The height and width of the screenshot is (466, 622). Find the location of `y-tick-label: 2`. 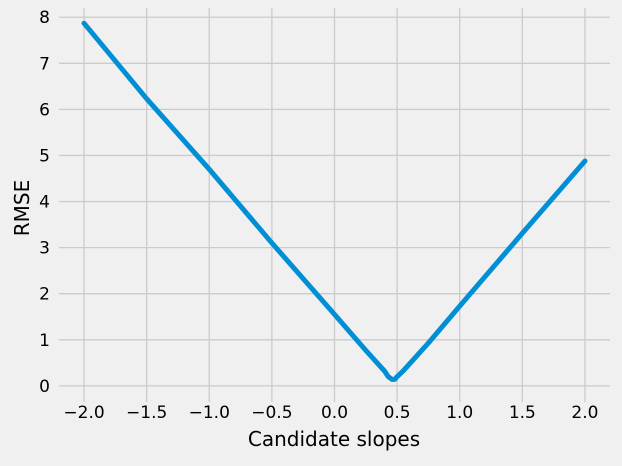

y-tick-label: 2 is located at coordinates (44, 295).